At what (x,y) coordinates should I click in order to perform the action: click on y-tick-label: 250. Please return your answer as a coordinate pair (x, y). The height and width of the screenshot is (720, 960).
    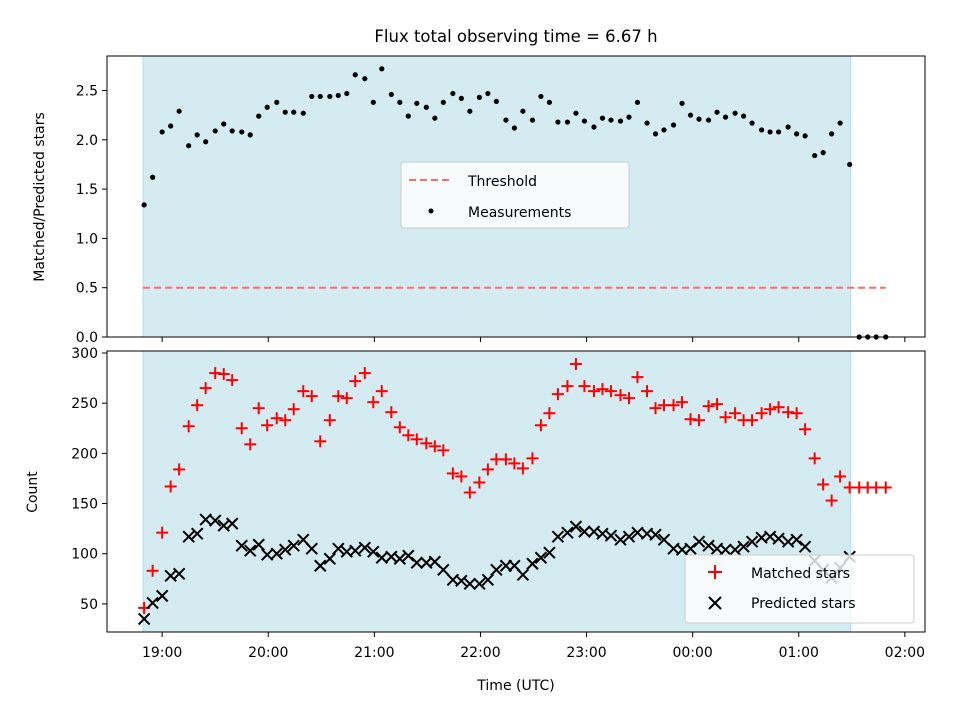
    Looking at the image, I should click on (84, 404).